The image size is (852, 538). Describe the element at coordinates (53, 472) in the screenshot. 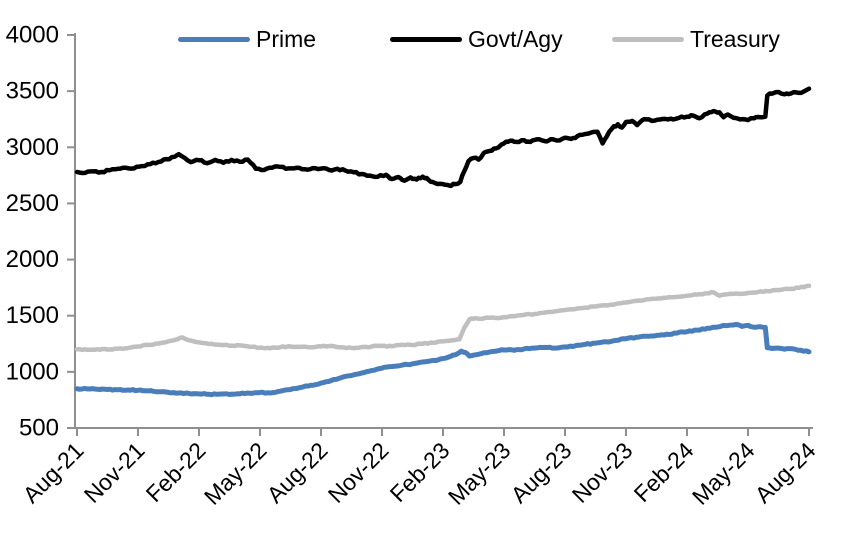

I see `x-tick-label: Aug-21` at that location.